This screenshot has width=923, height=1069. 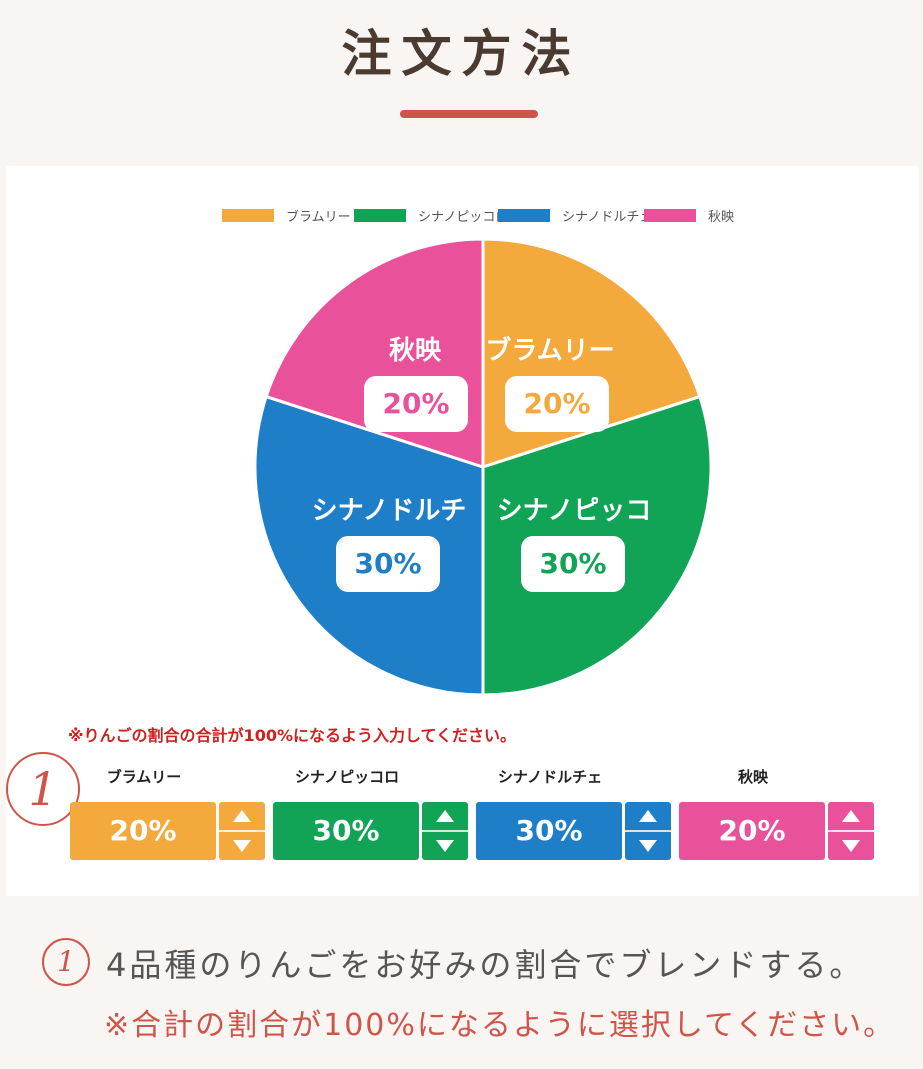 I want to click on input-label-shinano-dolce: シナノドルチェ, so click(x=550, y=777).